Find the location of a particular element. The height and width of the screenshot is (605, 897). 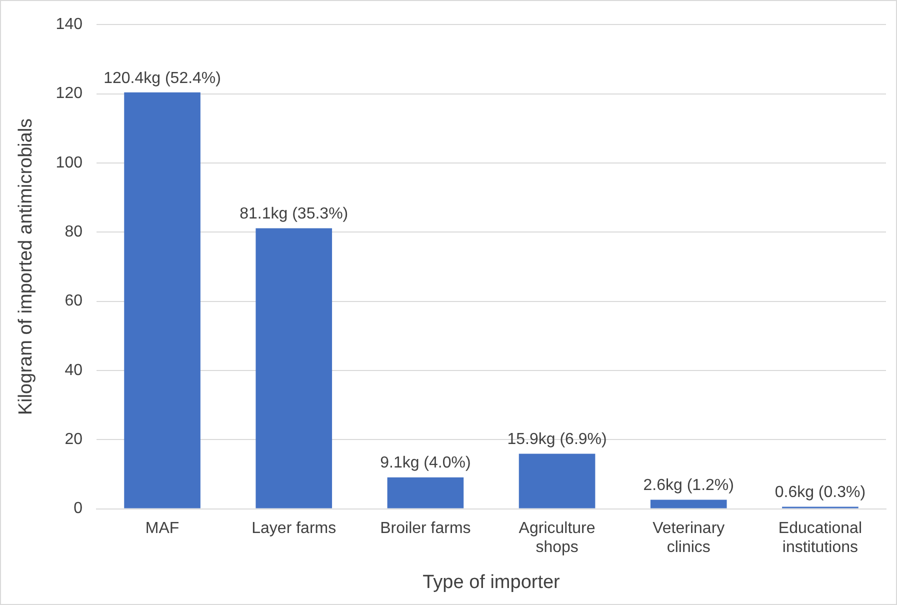

y-tick-label: 80 is located at coordinates (73, 232).